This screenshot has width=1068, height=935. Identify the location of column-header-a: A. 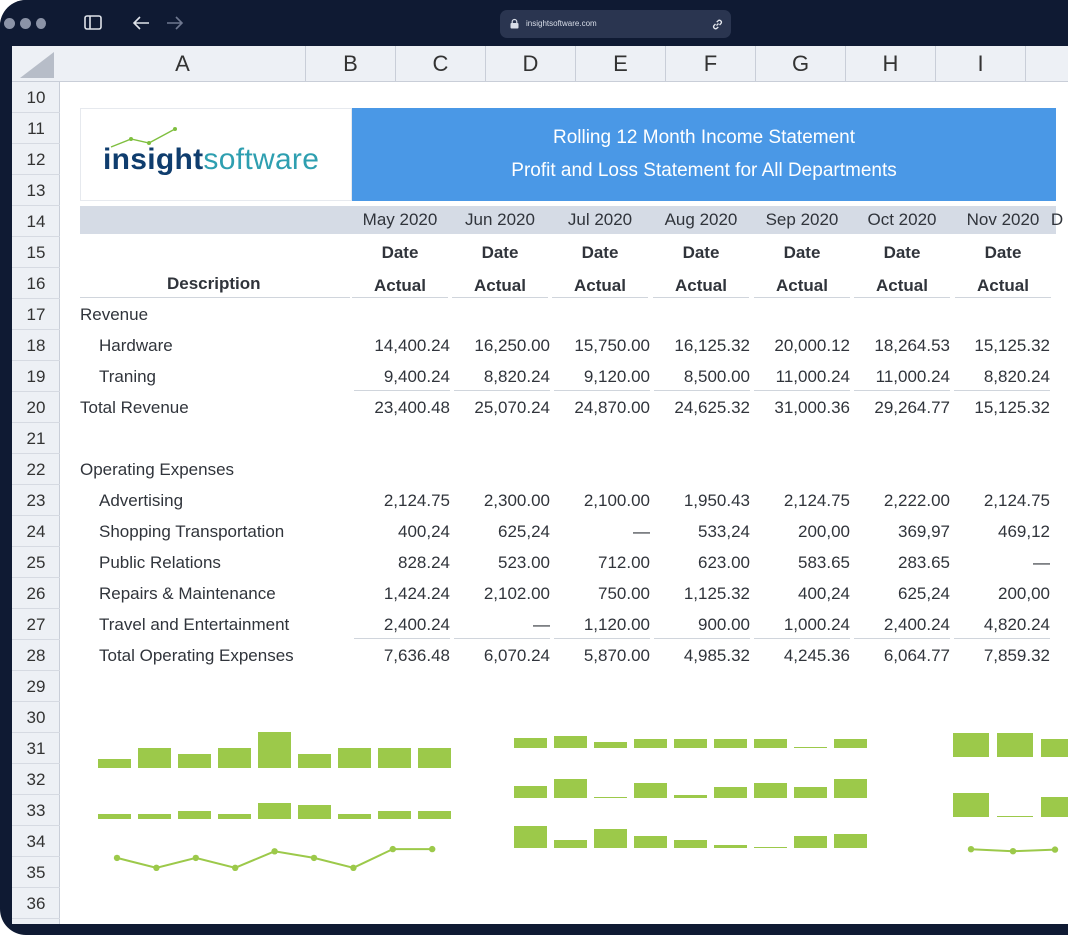
(183, 64).